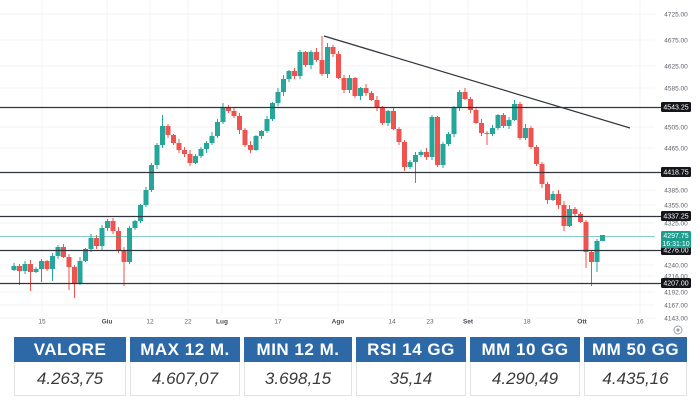 Image resolution: width=700 pixels, height=400 pixels. Describe the element at coordinates (676, 128) in the screenshot. I see `svg-text: 4505.00` at that location.